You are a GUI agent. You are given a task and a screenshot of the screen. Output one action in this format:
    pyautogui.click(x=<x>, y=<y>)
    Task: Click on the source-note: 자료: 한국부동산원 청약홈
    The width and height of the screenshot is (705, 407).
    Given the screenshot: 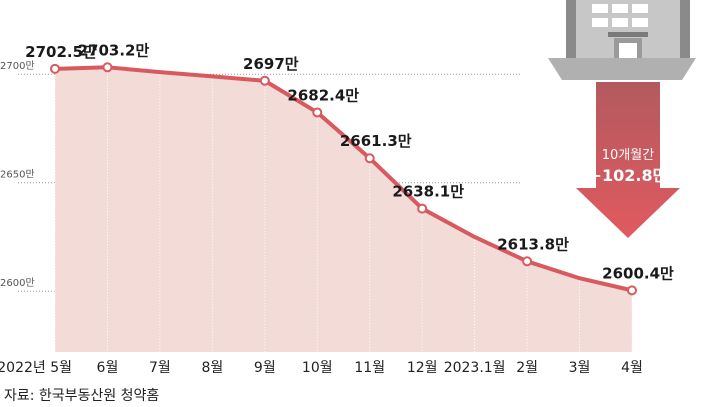 What is the action you would take?
    pyautogui.click(x=81, y=396)
    